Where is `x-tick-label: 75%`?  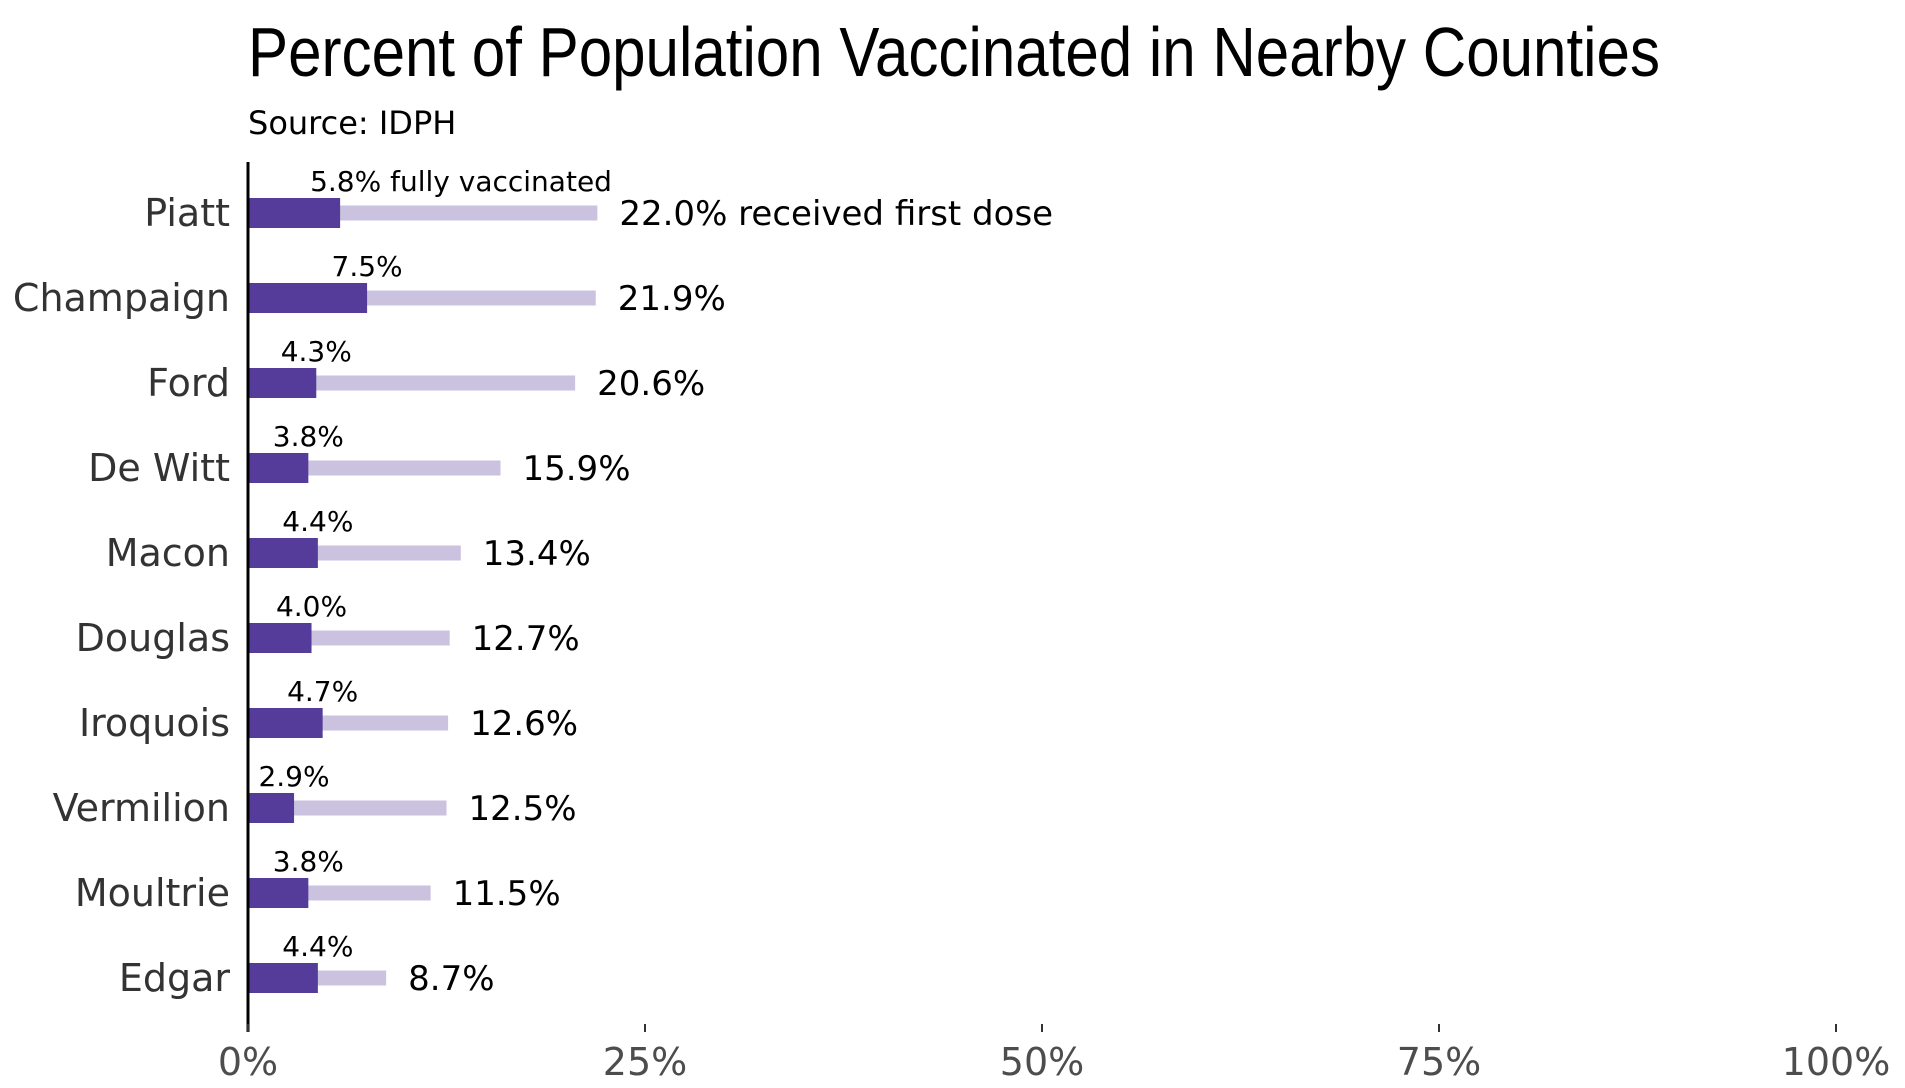 x-tick-label: 75% is located at coordinates (1439, 1062).